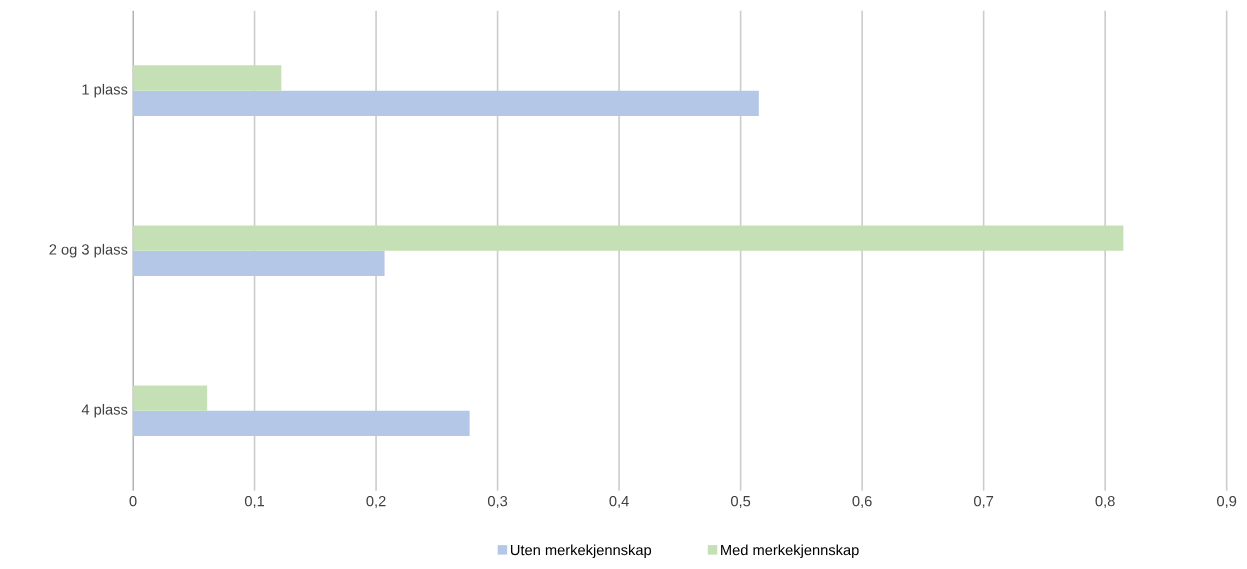 This screenshot has height=569, width=1247. I want to click on x-tick-label: 0,6, so click(862, 501).